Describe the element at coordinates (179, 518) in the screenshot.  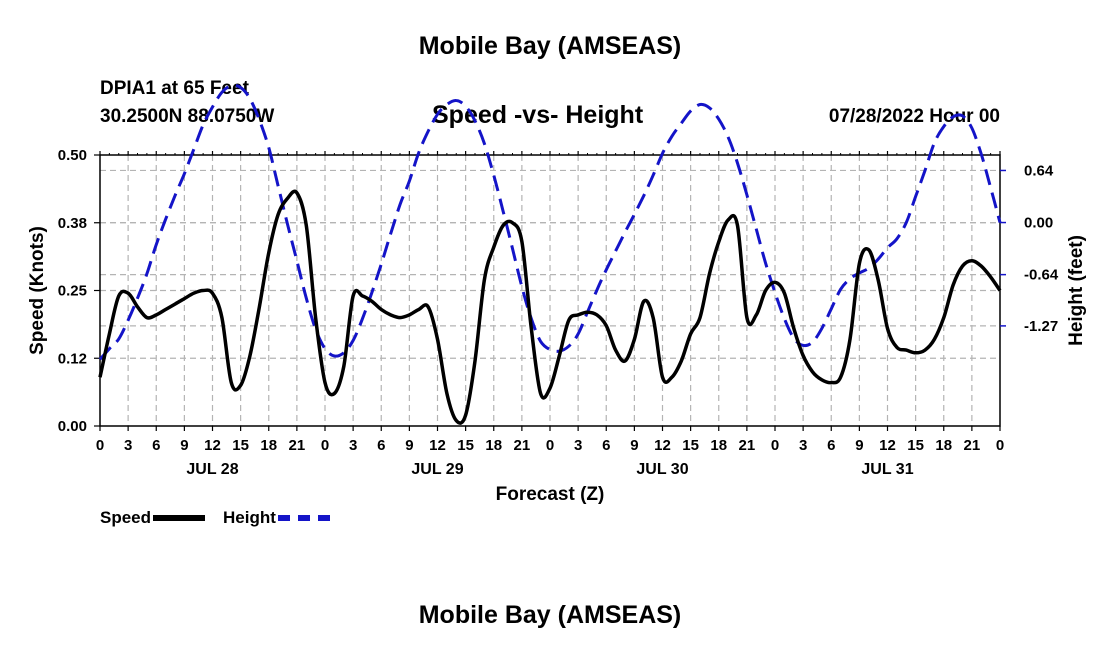
I see `legend-swatch-speed` at that location.